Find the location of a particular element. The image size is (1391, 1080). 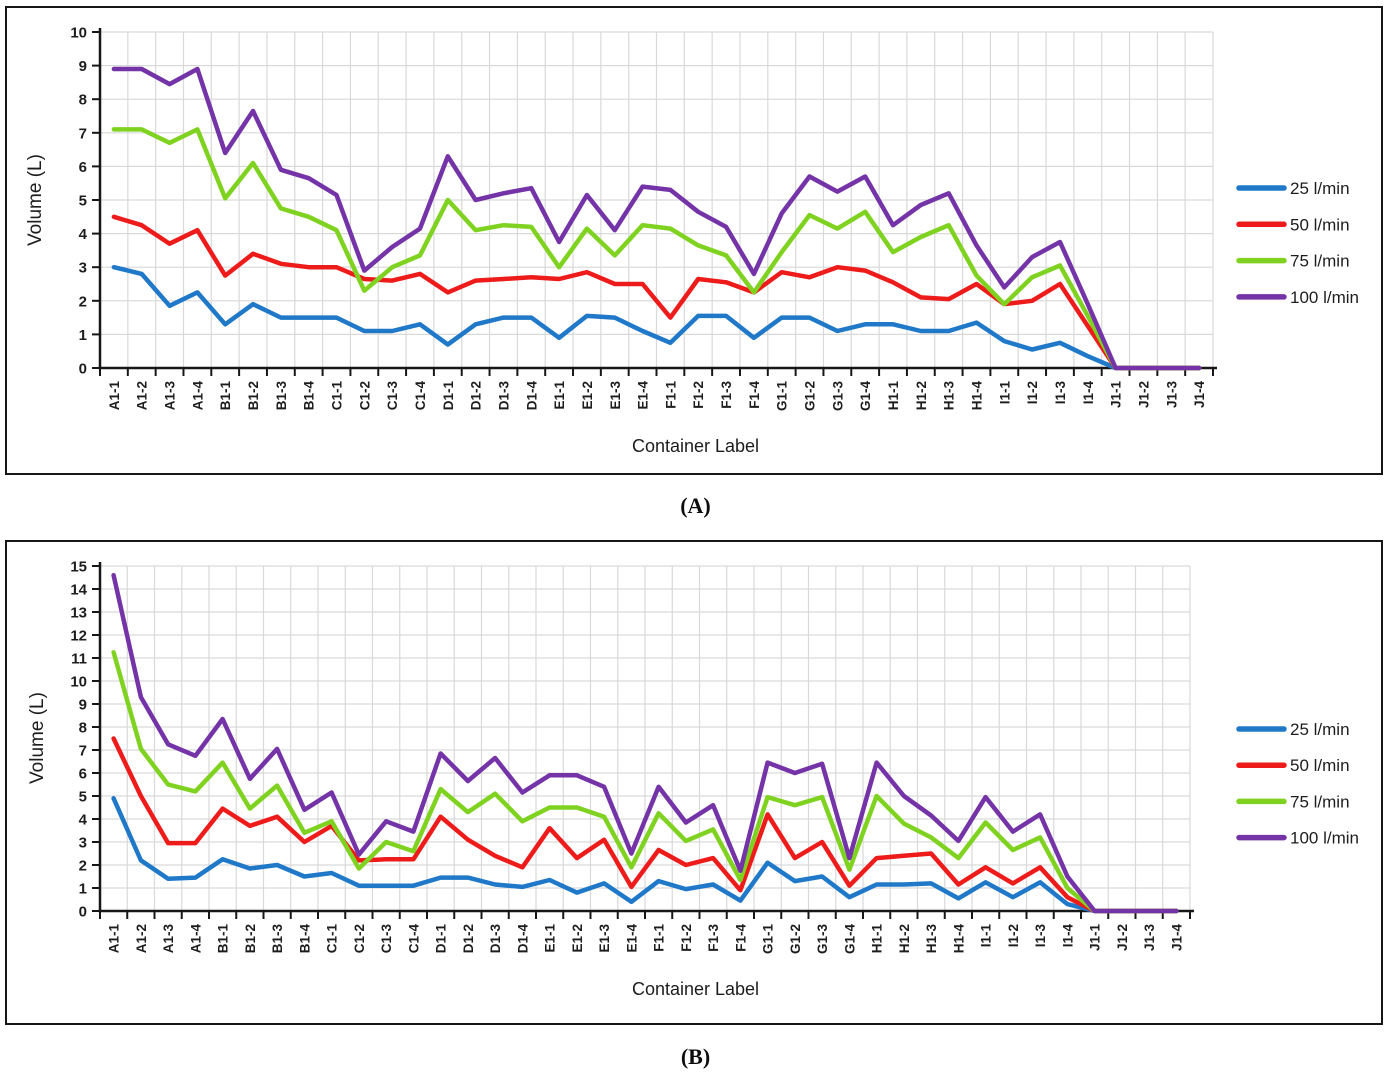

x-tick-label: H1-1 is located at coordinates (893, 396).